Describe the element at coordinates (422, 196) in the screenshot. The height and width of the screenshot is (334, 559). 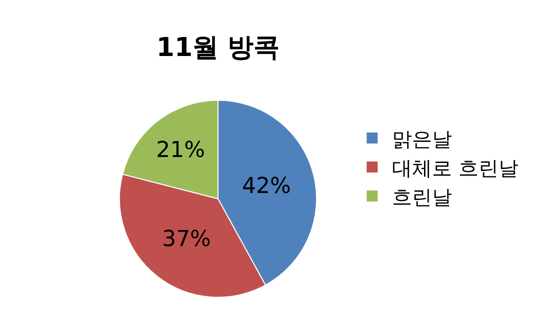
I see `legend-label: 흐린날` at that location.